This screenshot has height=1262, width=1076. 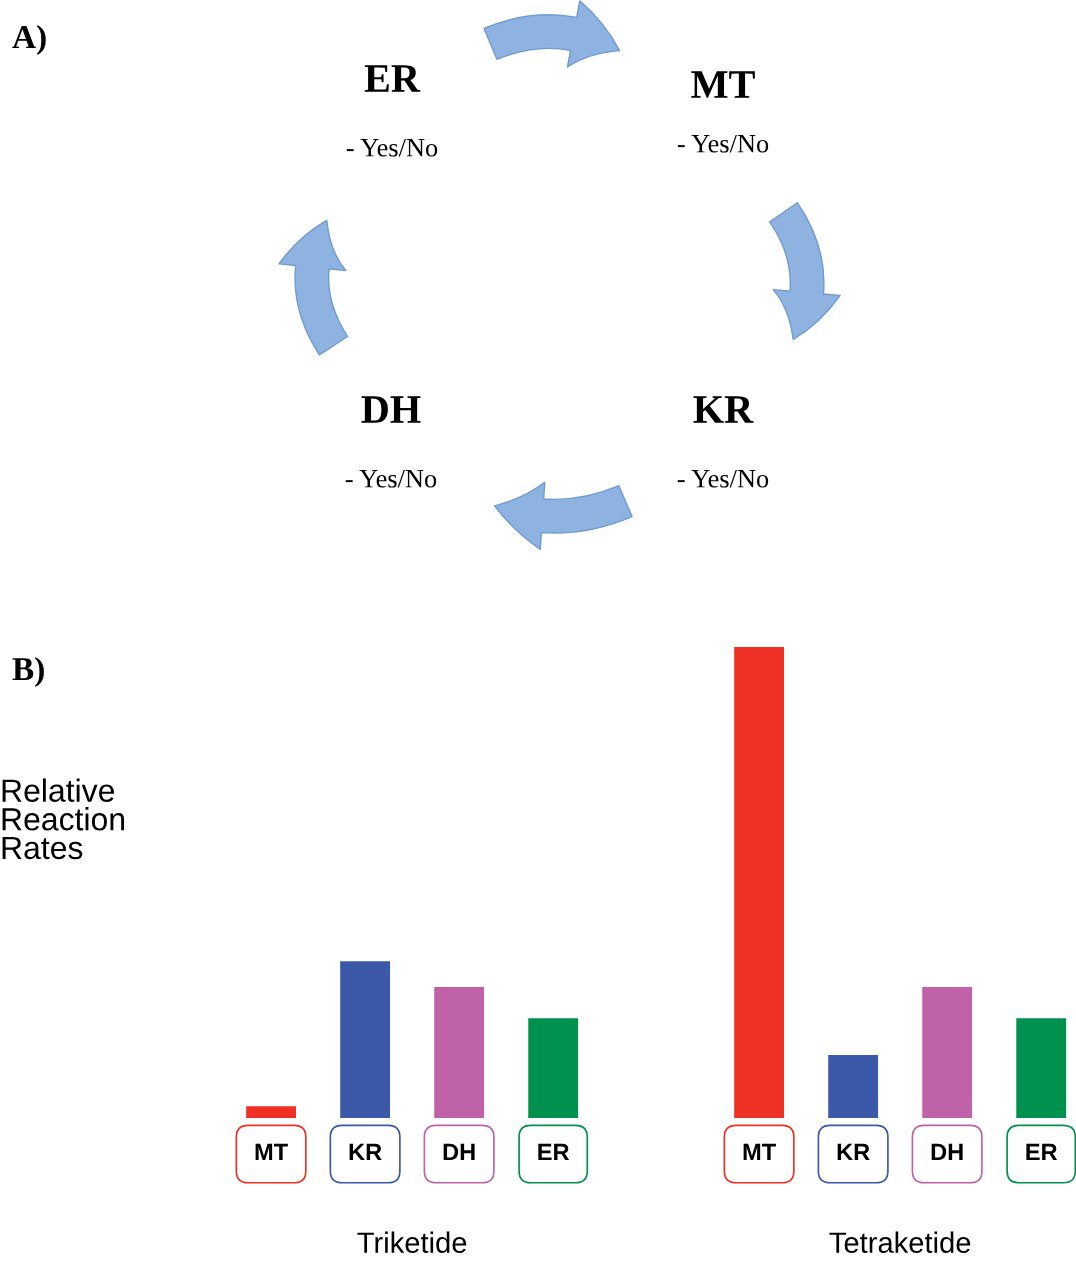 I want to click on text: Triketide, so click(x=412, y=1242).